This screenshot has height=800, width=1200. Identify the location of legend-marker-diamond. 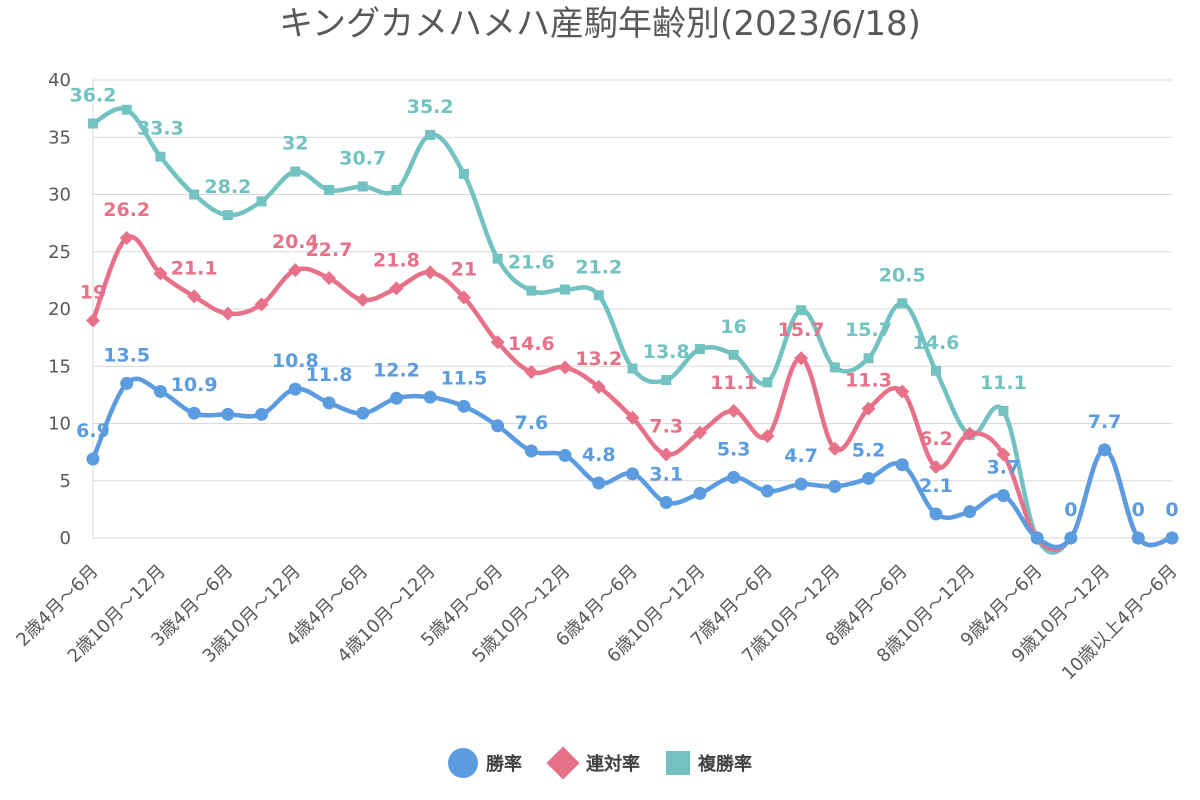
(563, 763).